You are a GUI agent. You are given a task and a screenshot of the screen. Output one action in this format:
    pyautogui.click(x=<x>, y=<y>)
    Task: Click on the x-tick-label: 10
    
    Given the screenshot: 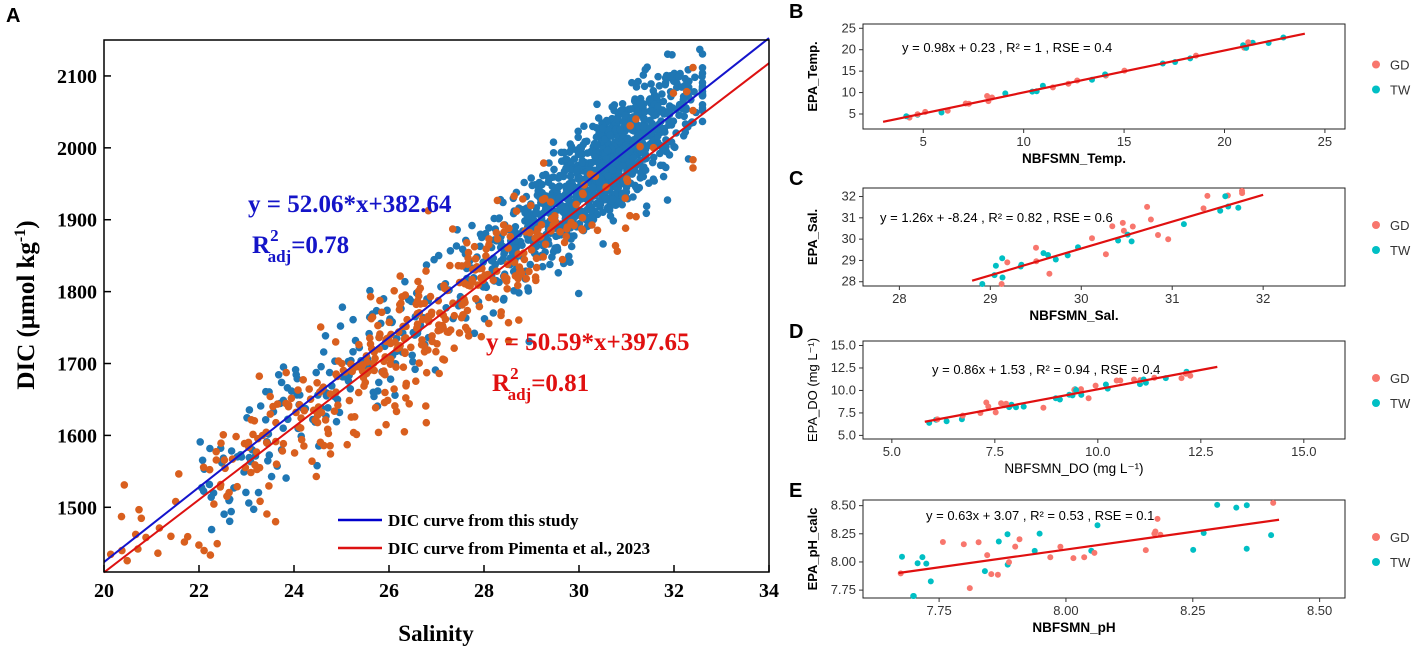 What is the action you would take?
    pyautogui.click(x=1023, y=141)
    